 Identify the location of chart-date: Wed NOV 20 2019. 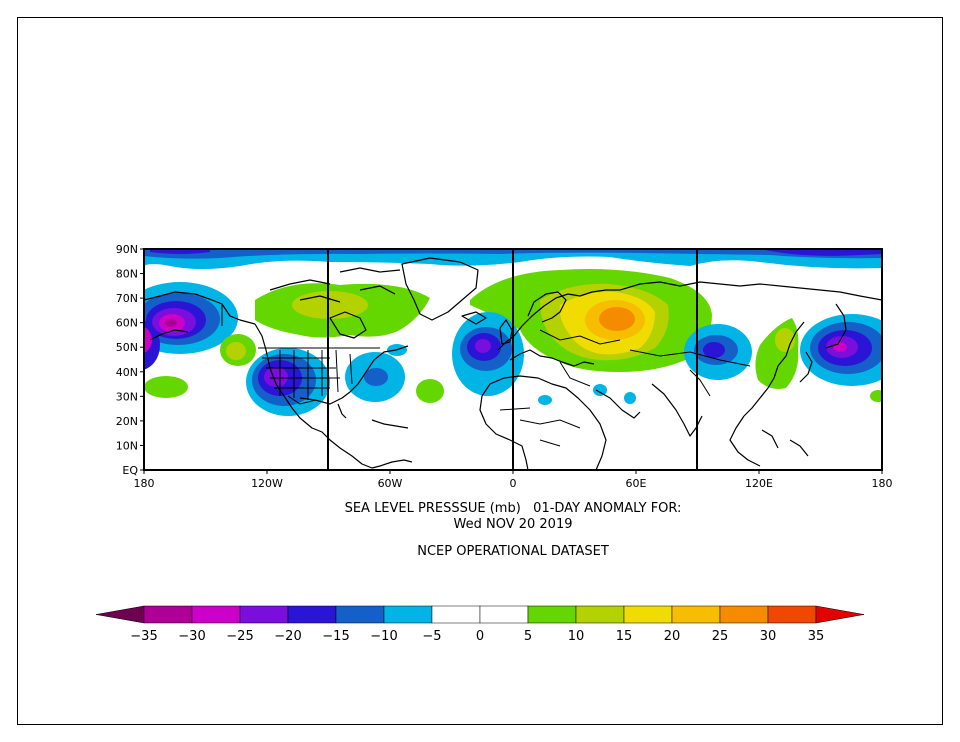
(513, 524).